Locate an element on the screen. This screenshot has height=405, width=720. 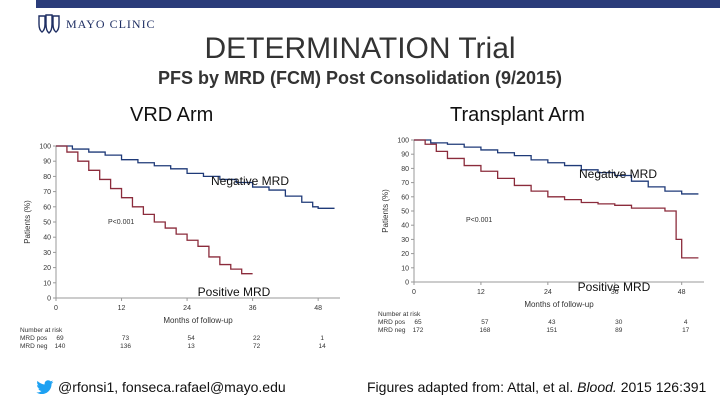
risk-row-value: 17 is located at coordinates (686, 330).